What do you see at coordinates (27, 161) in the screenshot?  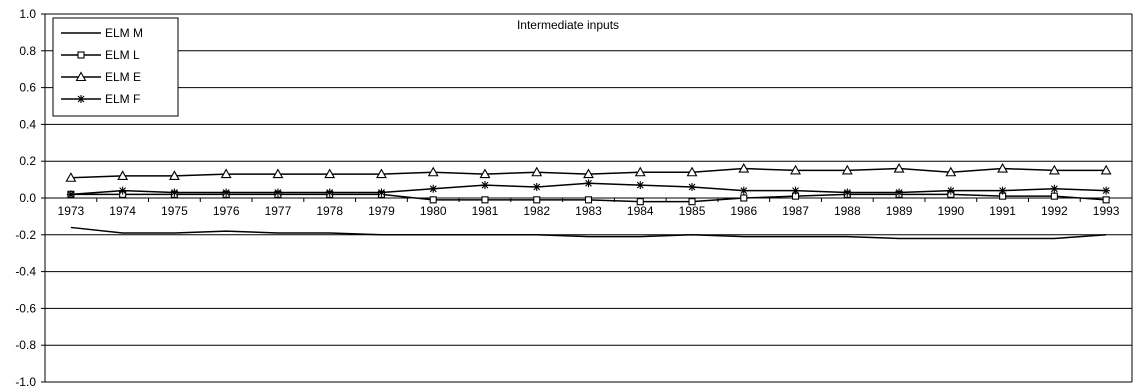 I see `y-tick-label: 0.2` at bounding box center [27, 161].